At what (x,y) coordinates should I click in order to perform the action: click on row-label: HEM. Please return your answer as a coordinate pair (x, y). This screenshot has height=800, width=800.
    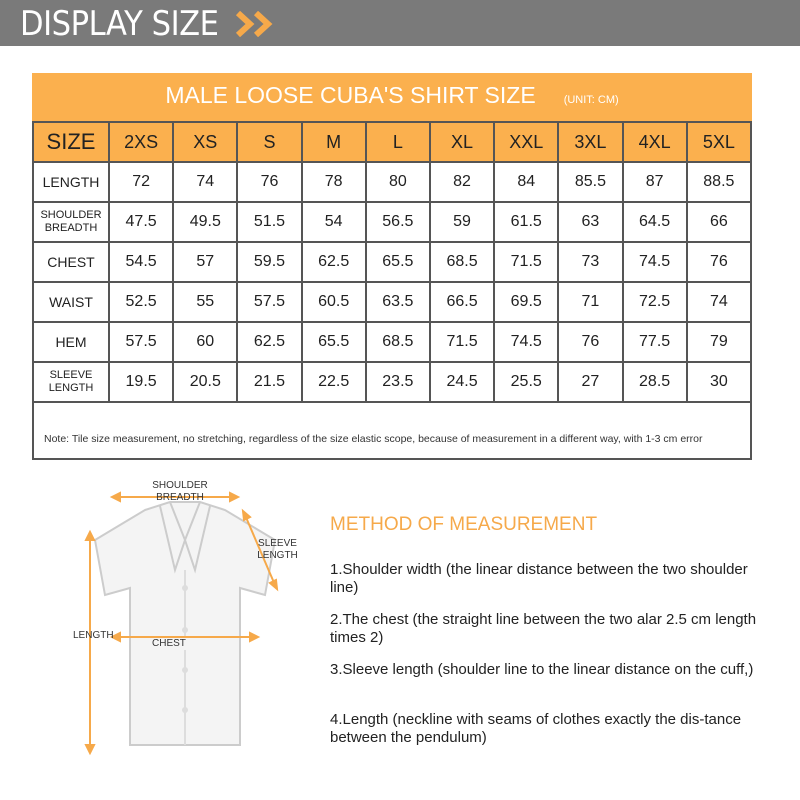
    Looking at the image, I should click on (71, 342).